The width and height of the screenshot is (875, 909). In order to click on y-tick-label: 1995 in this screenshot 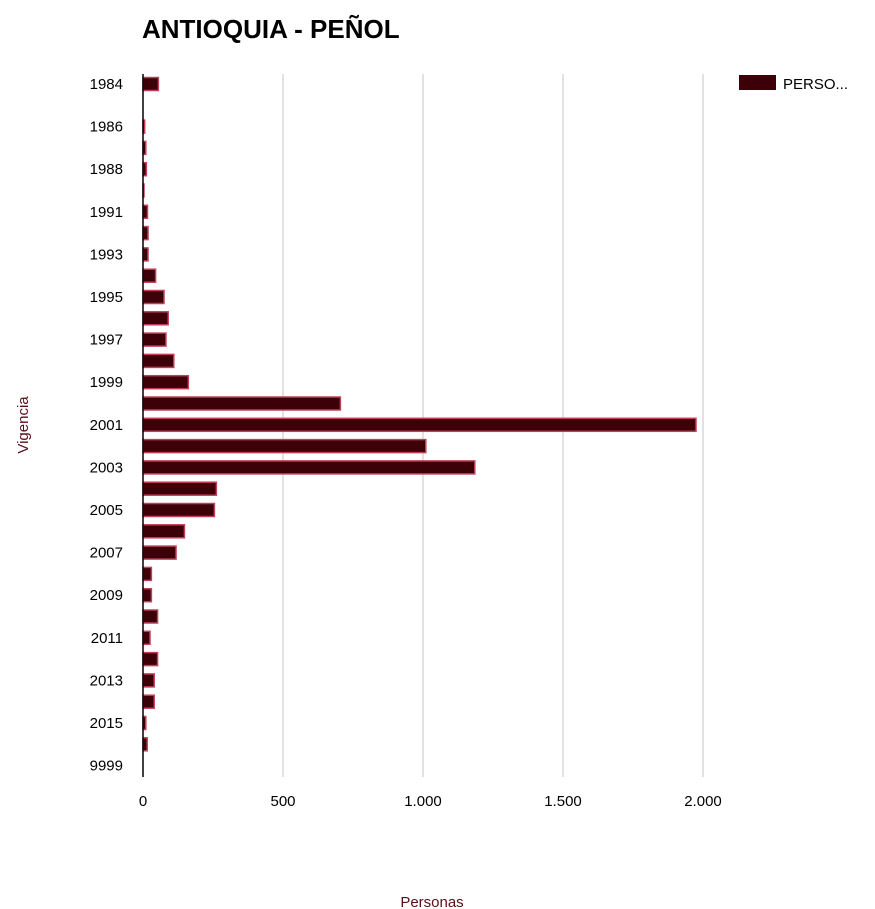, I will do `click(106, 297)`.